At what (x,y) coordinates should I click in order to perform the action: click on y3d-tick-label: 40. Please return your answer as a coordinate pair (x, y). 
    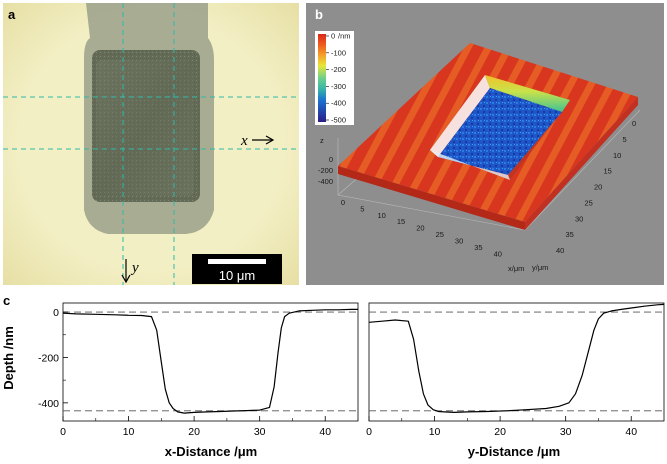
    Looking at the image, I should click on (560, 250).